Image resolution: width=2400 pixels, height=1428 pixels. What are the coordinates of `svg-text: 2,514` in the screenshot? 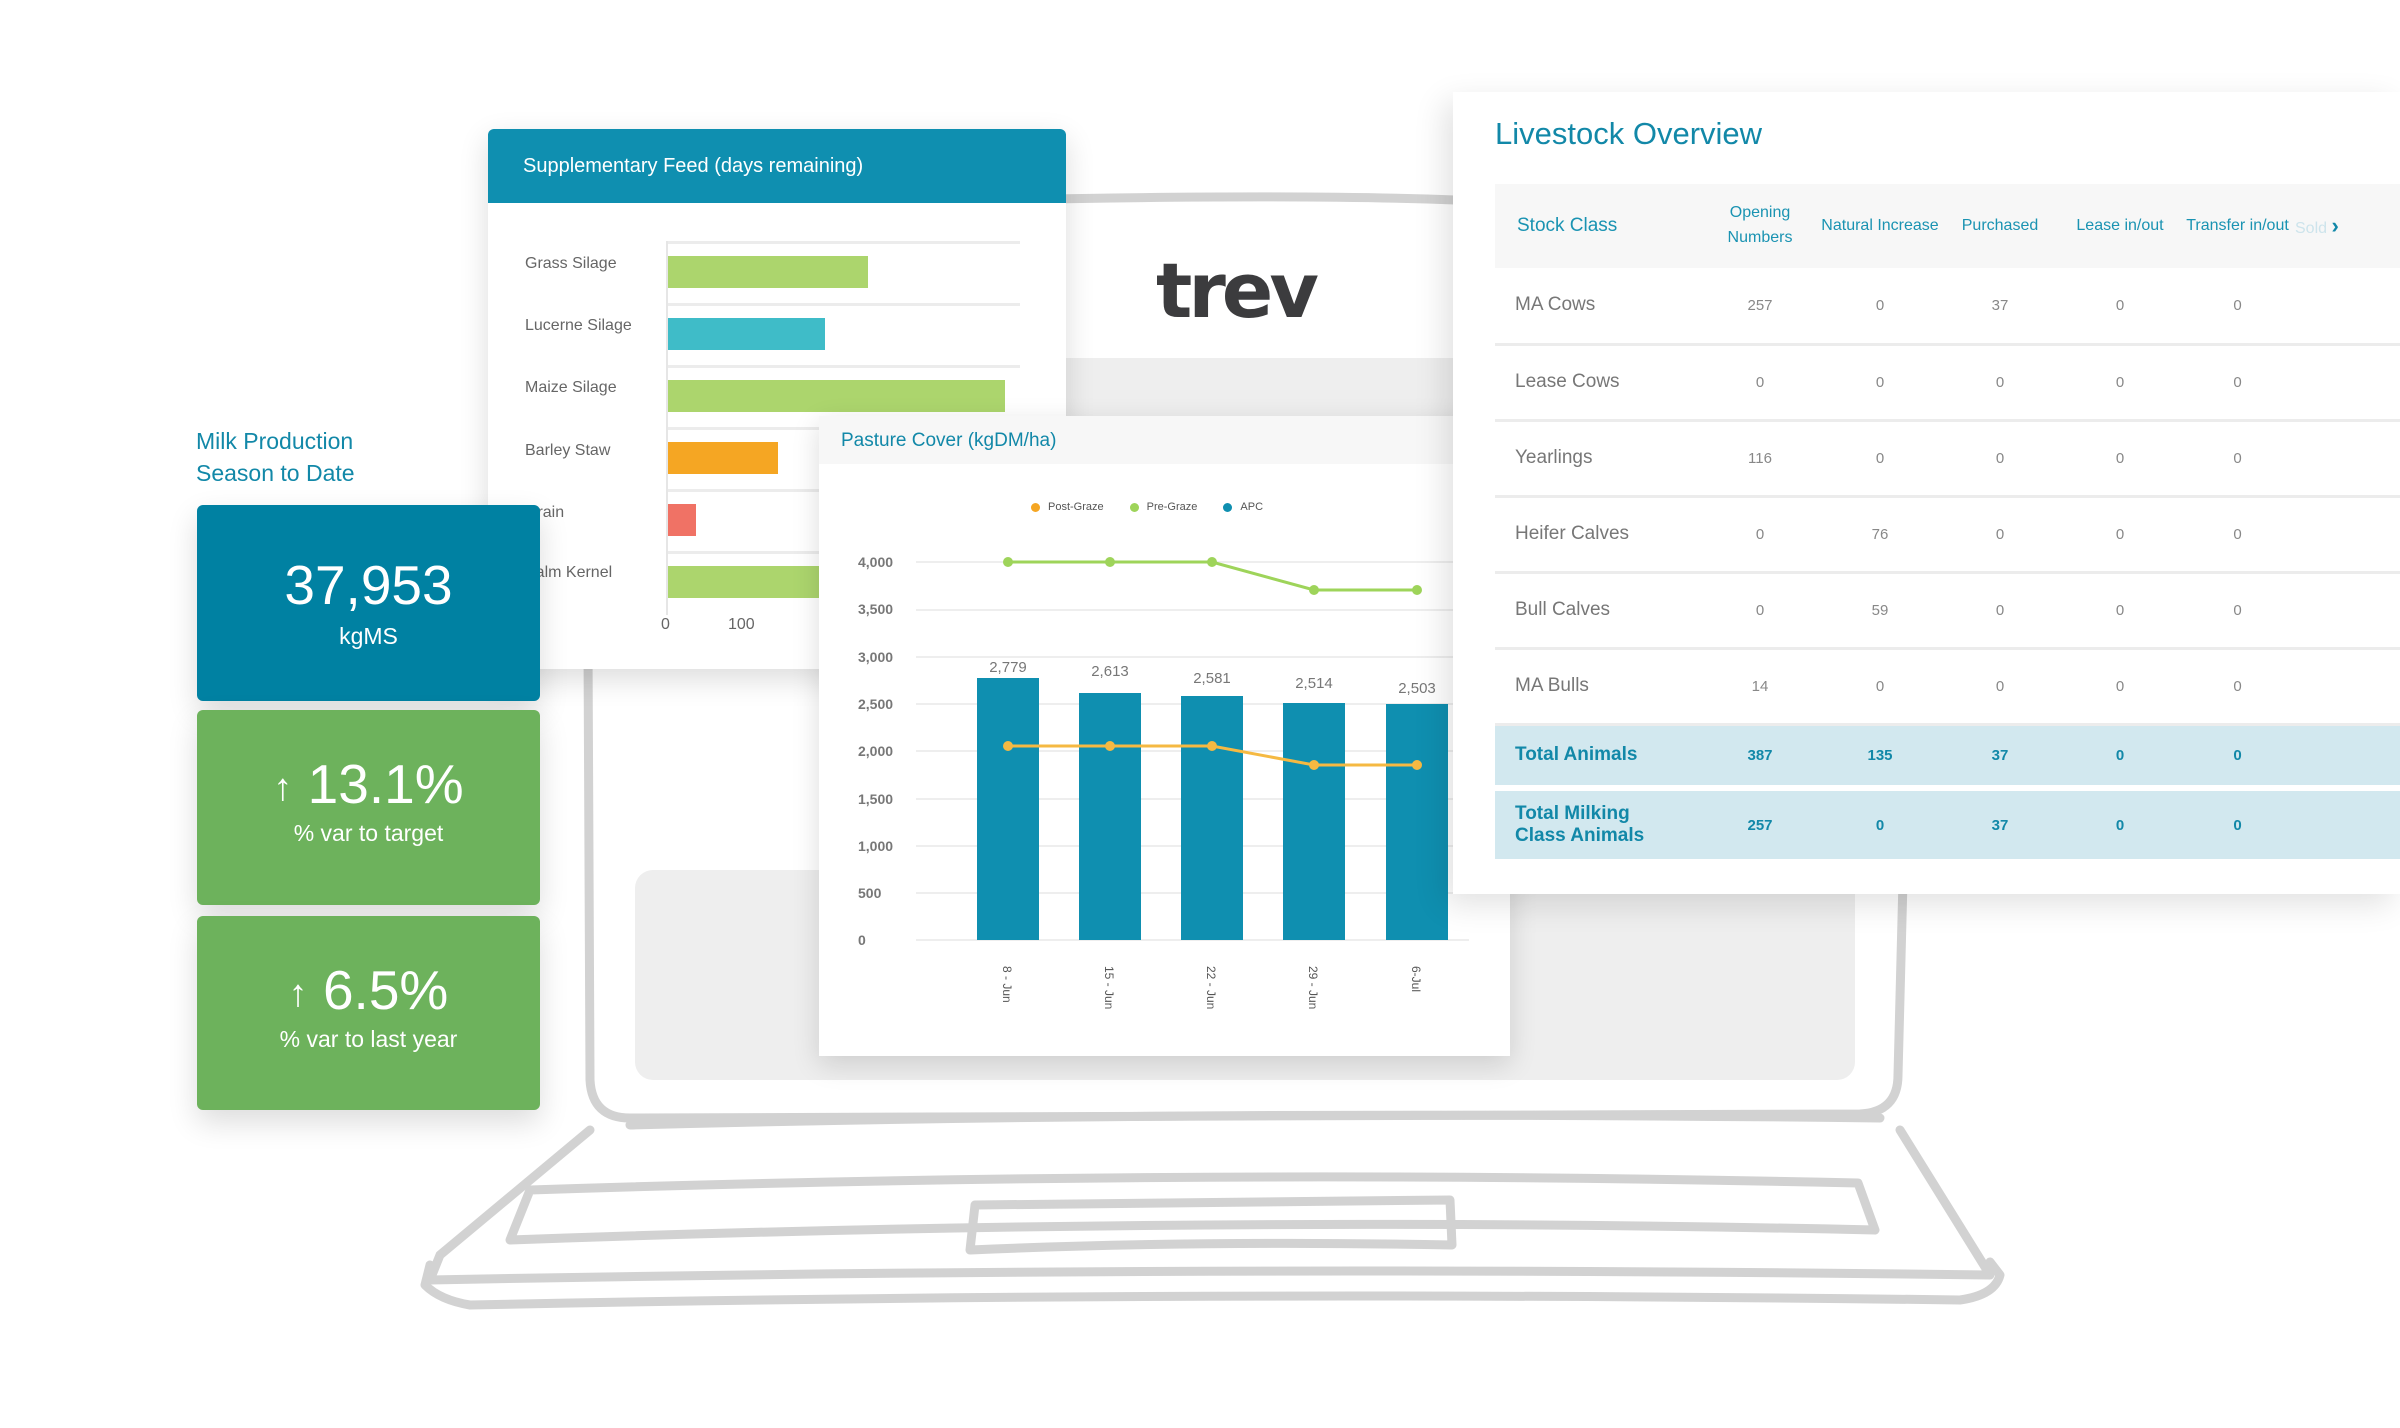 It's located at (1314, 683).